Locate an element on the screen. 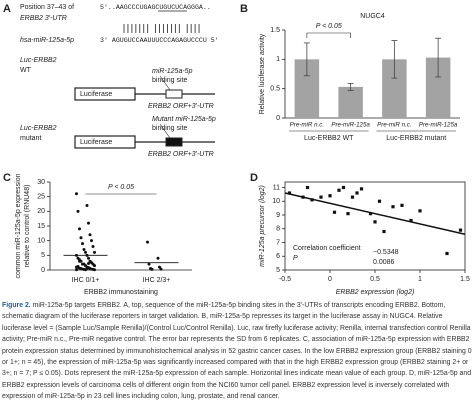 This screenshot has height=411, width=474. x-tick-label: 1 is located at coordinates (420, 279).